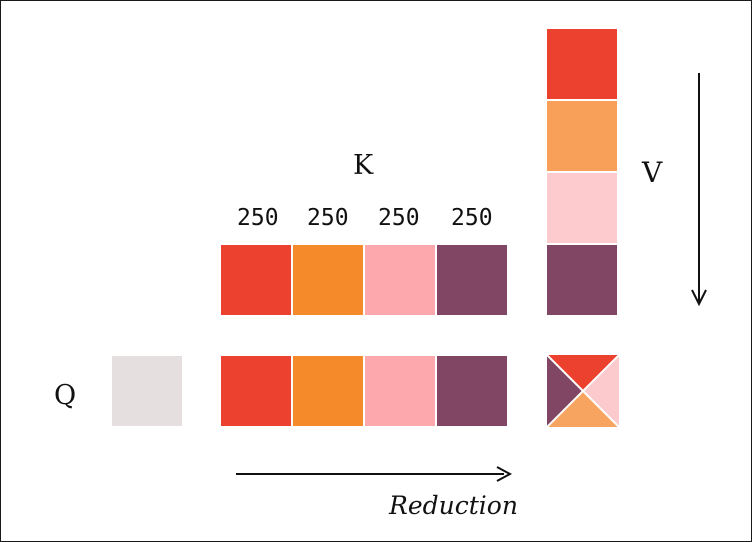 The width and height of the screenshot is (752, 542). I want to click on q-label: Q, so click(65, 395).